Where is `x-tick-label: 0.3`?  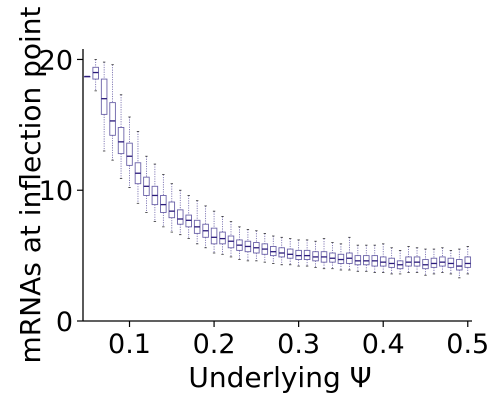
x-tick-label: 0.3 is located at coordinates (298, 344).